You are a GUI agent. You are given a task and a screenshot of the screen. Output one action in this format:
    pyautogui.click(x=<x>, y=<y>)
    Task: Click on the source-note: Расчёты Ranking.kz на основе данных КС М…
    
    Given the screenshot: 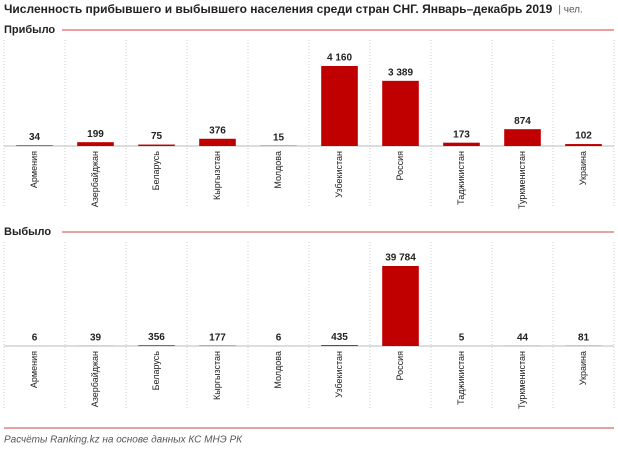 What is the action you would take?
    pyautogui.click(x=123, y=440)
    